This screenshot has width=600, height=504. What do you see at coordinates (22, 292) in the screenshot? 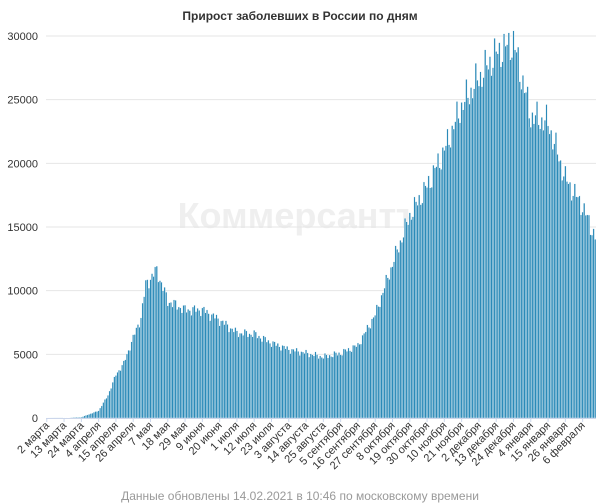
I see `y-tick-label: 10000` at bounding box center [22, 292].